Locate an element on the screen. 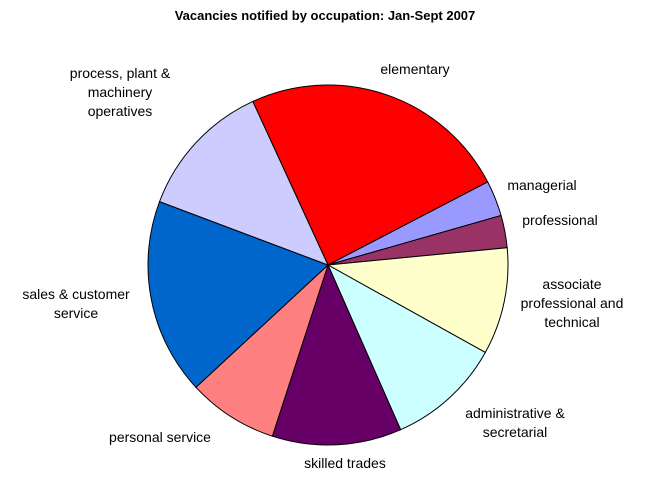 This screenshot has height=478, width=650. slice-label: professional is located at coordinates (560, 220).